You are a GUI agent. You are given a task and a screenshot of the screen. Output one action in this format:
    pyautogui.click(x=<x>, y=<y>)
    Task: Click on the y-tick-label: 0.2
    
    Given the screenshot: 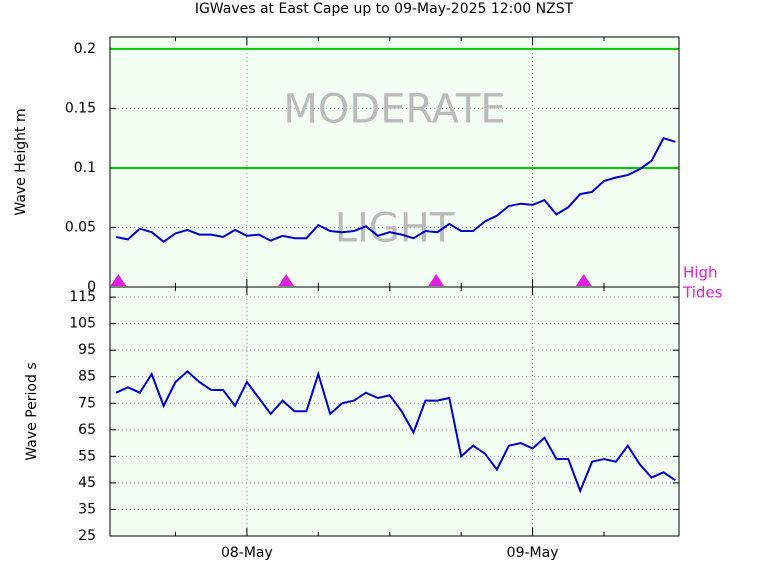 What is the action you would take?
    pyautogui.click(x=85, y=49)
    